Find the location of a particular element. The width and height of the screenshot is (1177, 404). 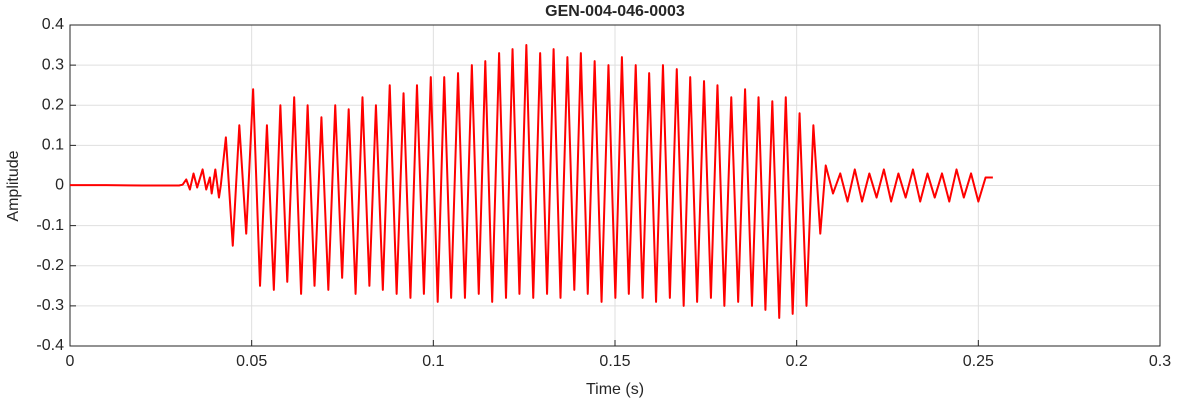

y-tick-label: 0.2 is located at coordinates (53, 104).